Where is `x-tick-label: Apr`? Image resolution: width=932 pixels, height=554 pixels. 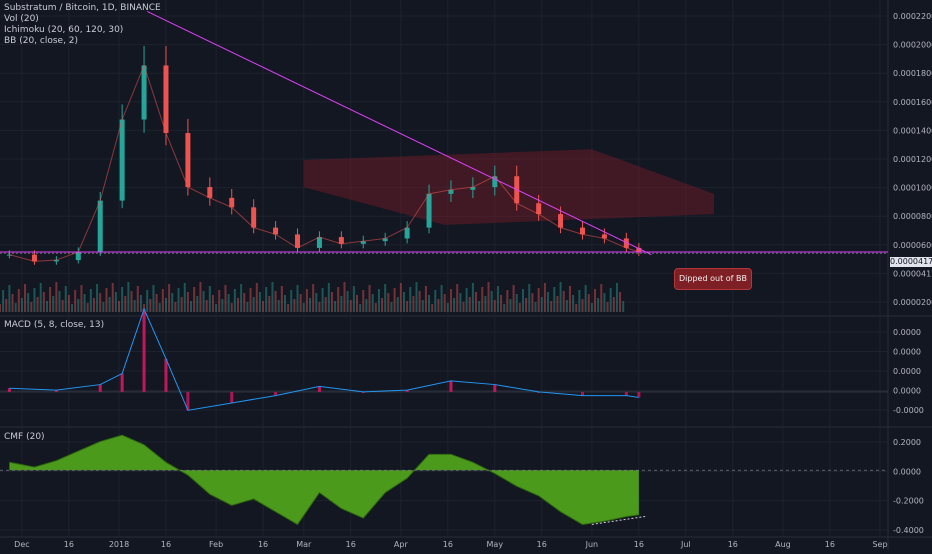 x-tick-label: Apr is located at coordinates (401, 544).